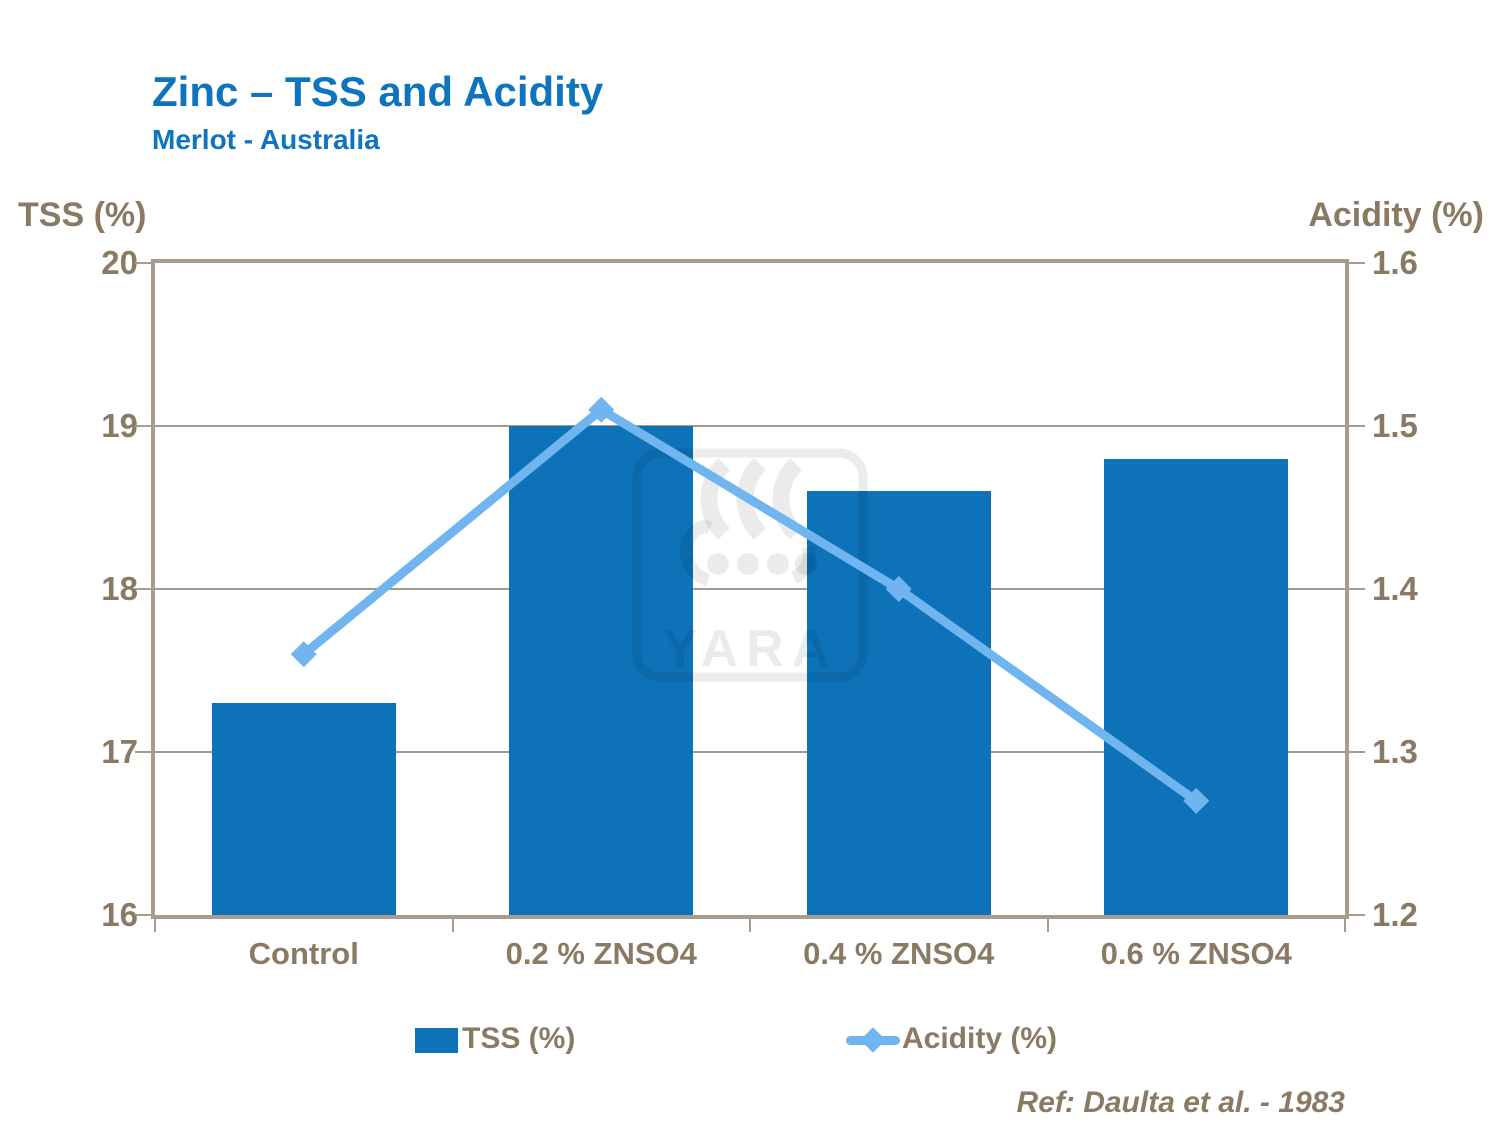 The image size is (1501, 1126). What do you see at coordinates (119, 425) in the screenshot?
I see `left-tick-label: 19` at bounding box center [119, 425].